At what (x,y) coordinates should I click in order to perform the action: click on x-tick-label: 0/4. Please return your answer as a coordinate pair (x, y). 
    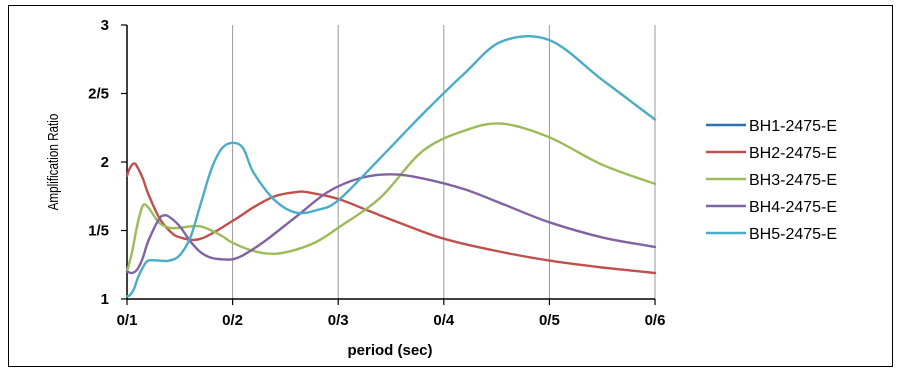
    Looking at the image, I should click on (444, 320).